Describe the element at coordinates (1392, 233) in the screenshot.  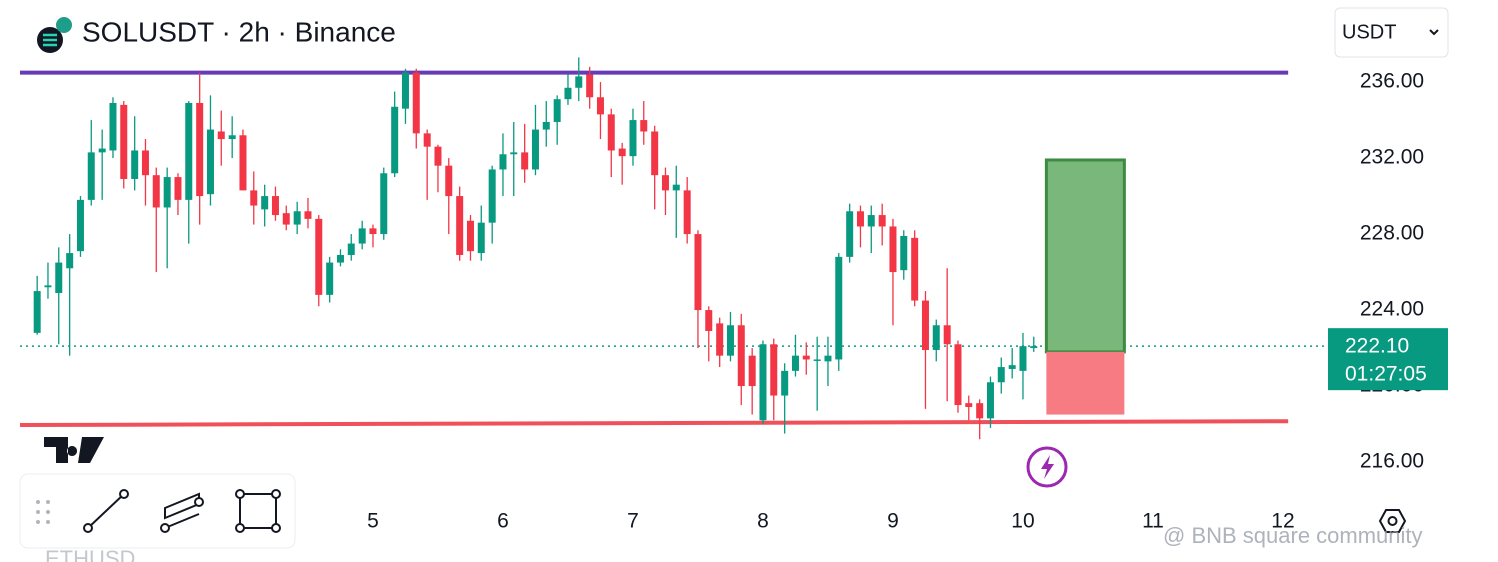
I see `y-tick-label: 228.00` at that location.